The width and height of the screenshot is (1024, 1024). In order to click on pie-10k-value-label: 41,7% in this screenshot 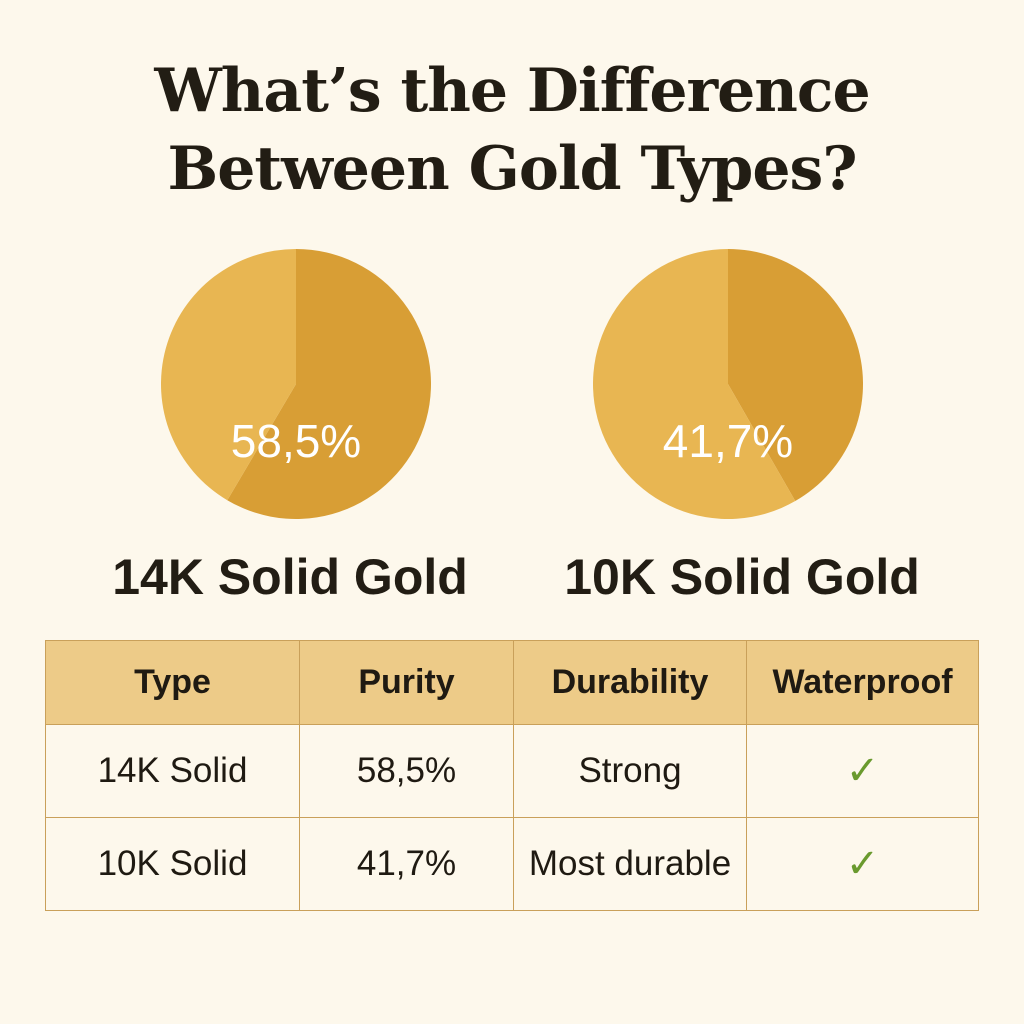, I will do `click(728, 441)`.